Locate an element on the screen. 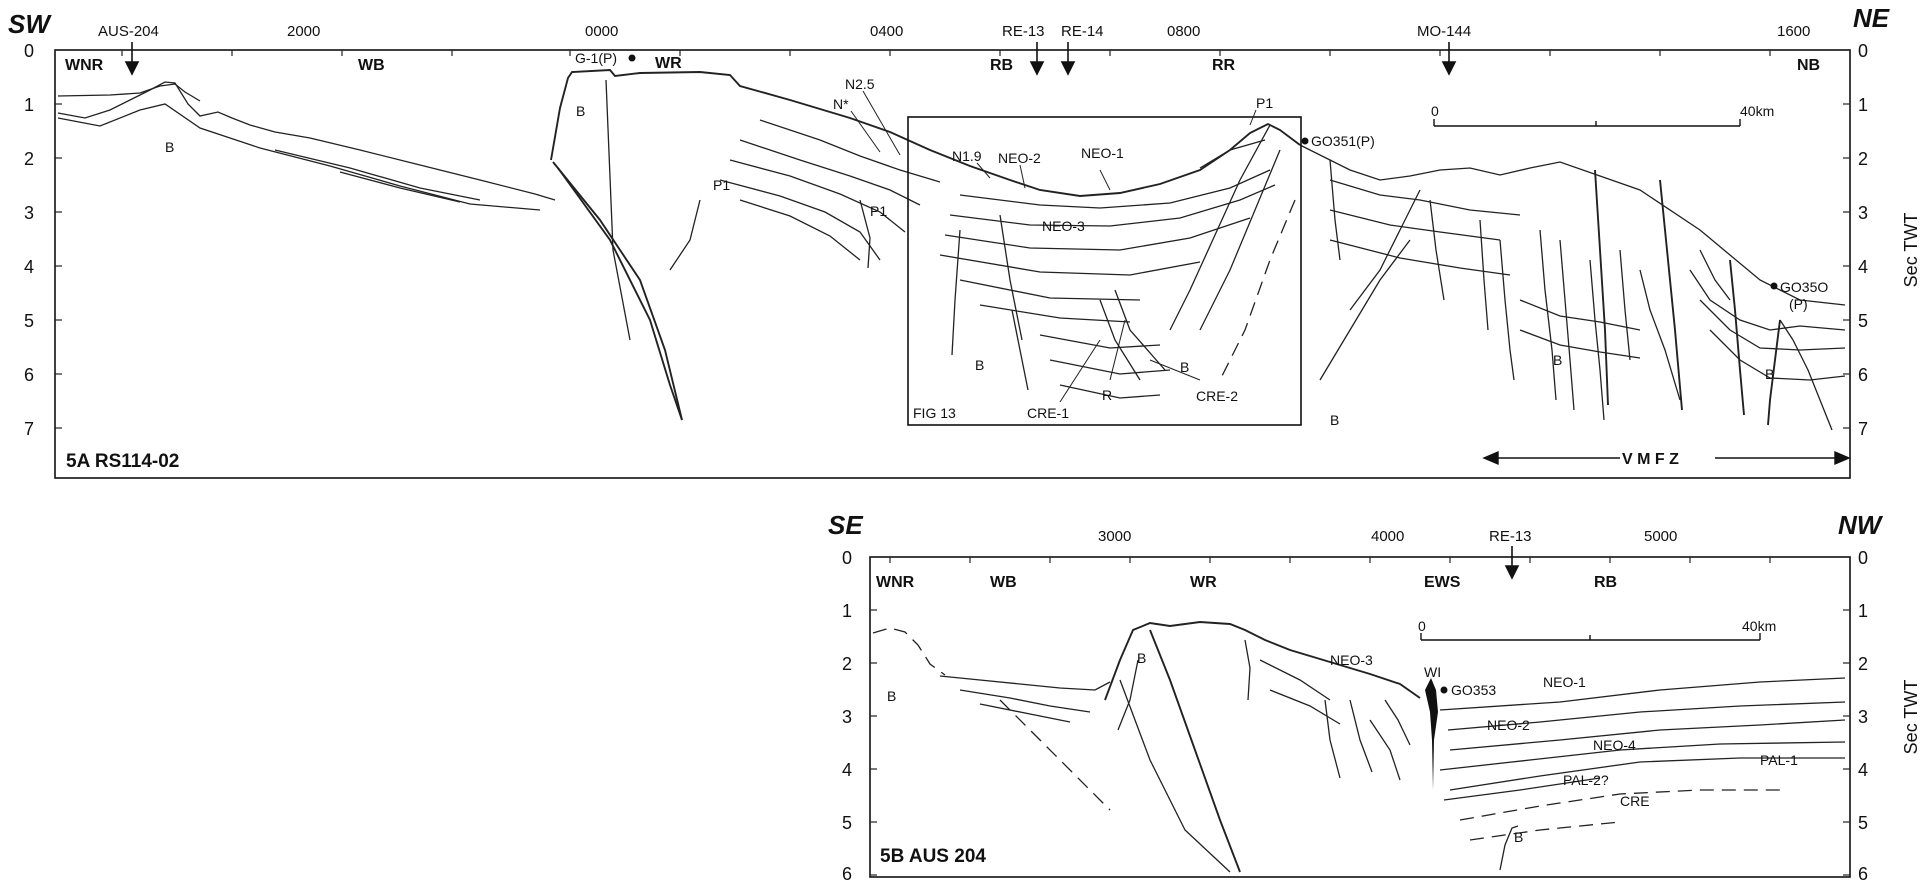 The height and width of the screenshot is (881, 1929). region-wr: WR is located at coordinates (668, 63).